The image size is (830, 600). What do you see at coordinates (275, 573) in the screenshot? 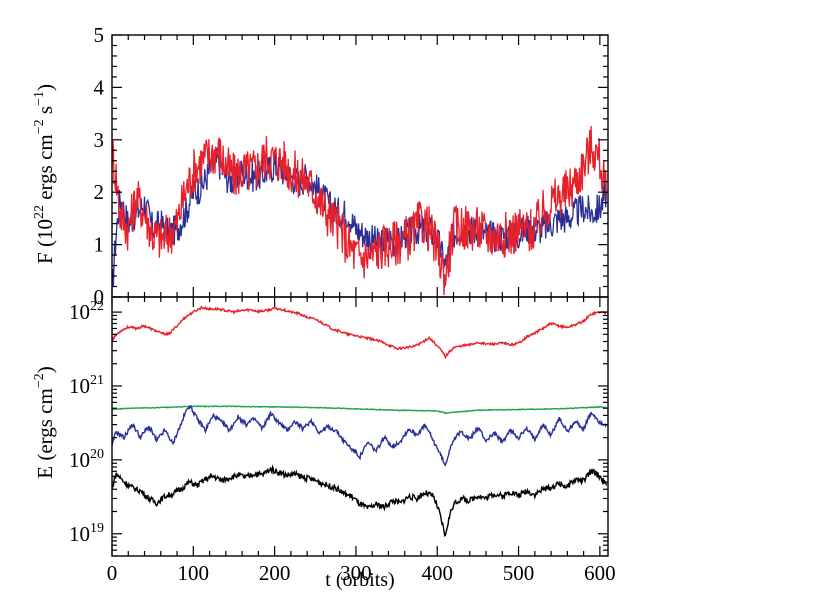
I see `xtick-label: 200` at bounding box center [275, 573].